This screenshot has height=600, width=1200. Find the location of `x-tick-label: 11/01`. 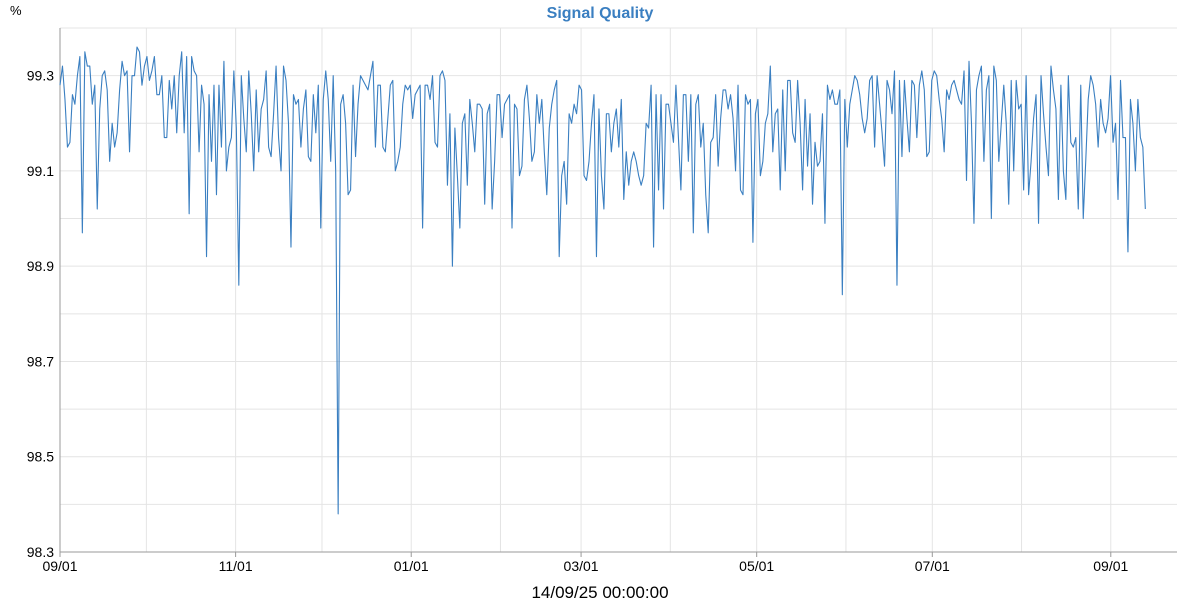

x-tick-label: 11/01 is located at coordinates (236, 566).